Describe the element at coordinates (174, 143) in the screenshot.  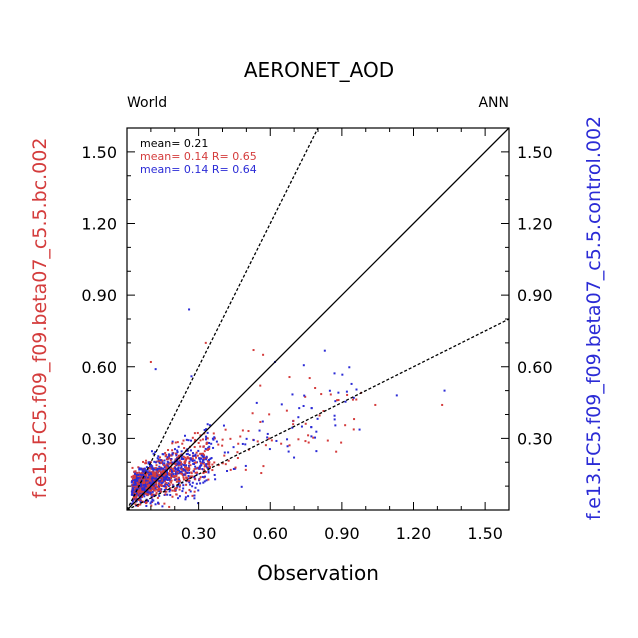
I see `stats-annotation: mean= 0.21` at that location.